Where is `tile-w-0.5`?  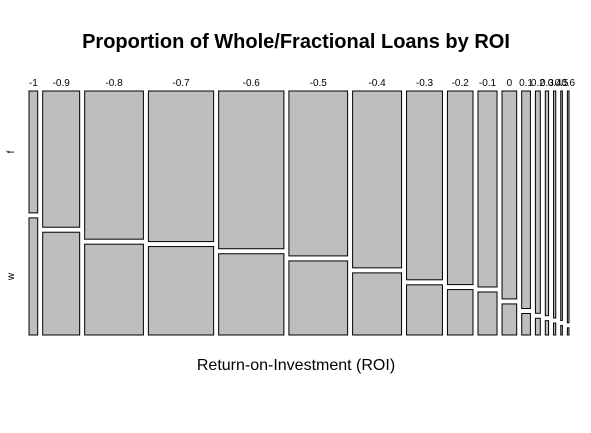 tile-w-0.5 is located at coordinates (561, 330).